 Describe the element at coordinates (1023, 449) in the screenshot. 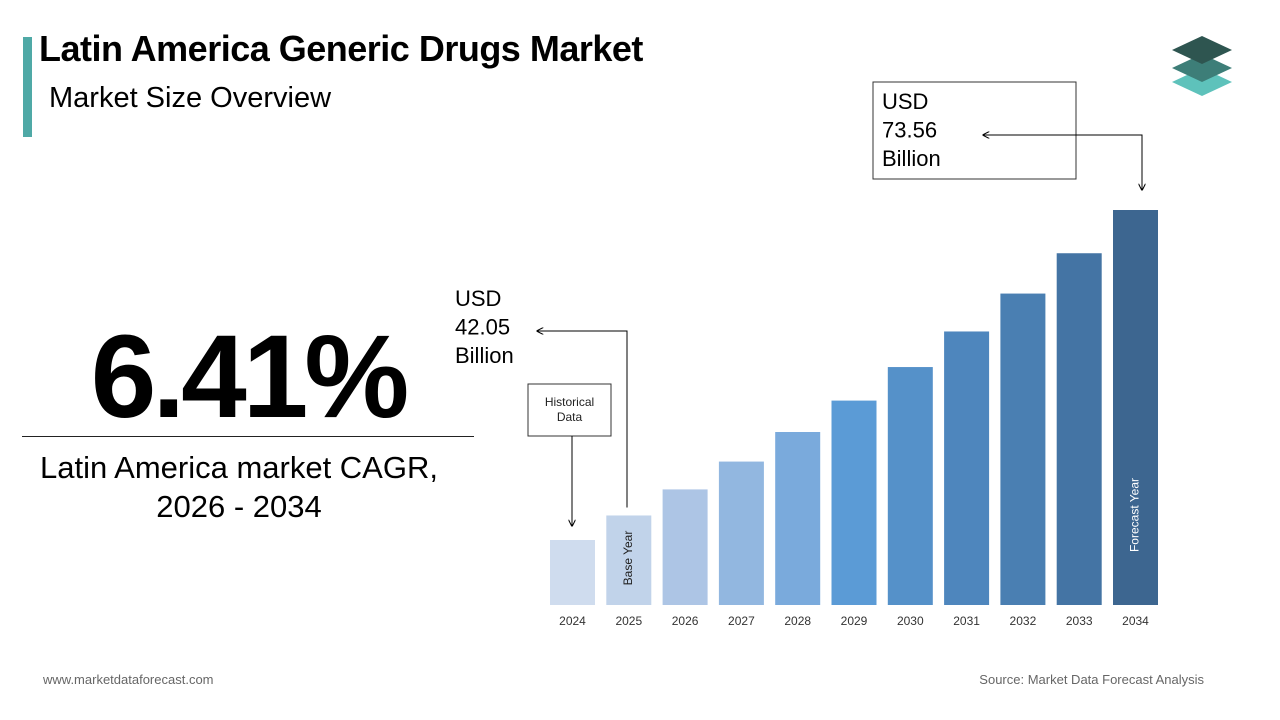

I see `bar-2032` at that location.